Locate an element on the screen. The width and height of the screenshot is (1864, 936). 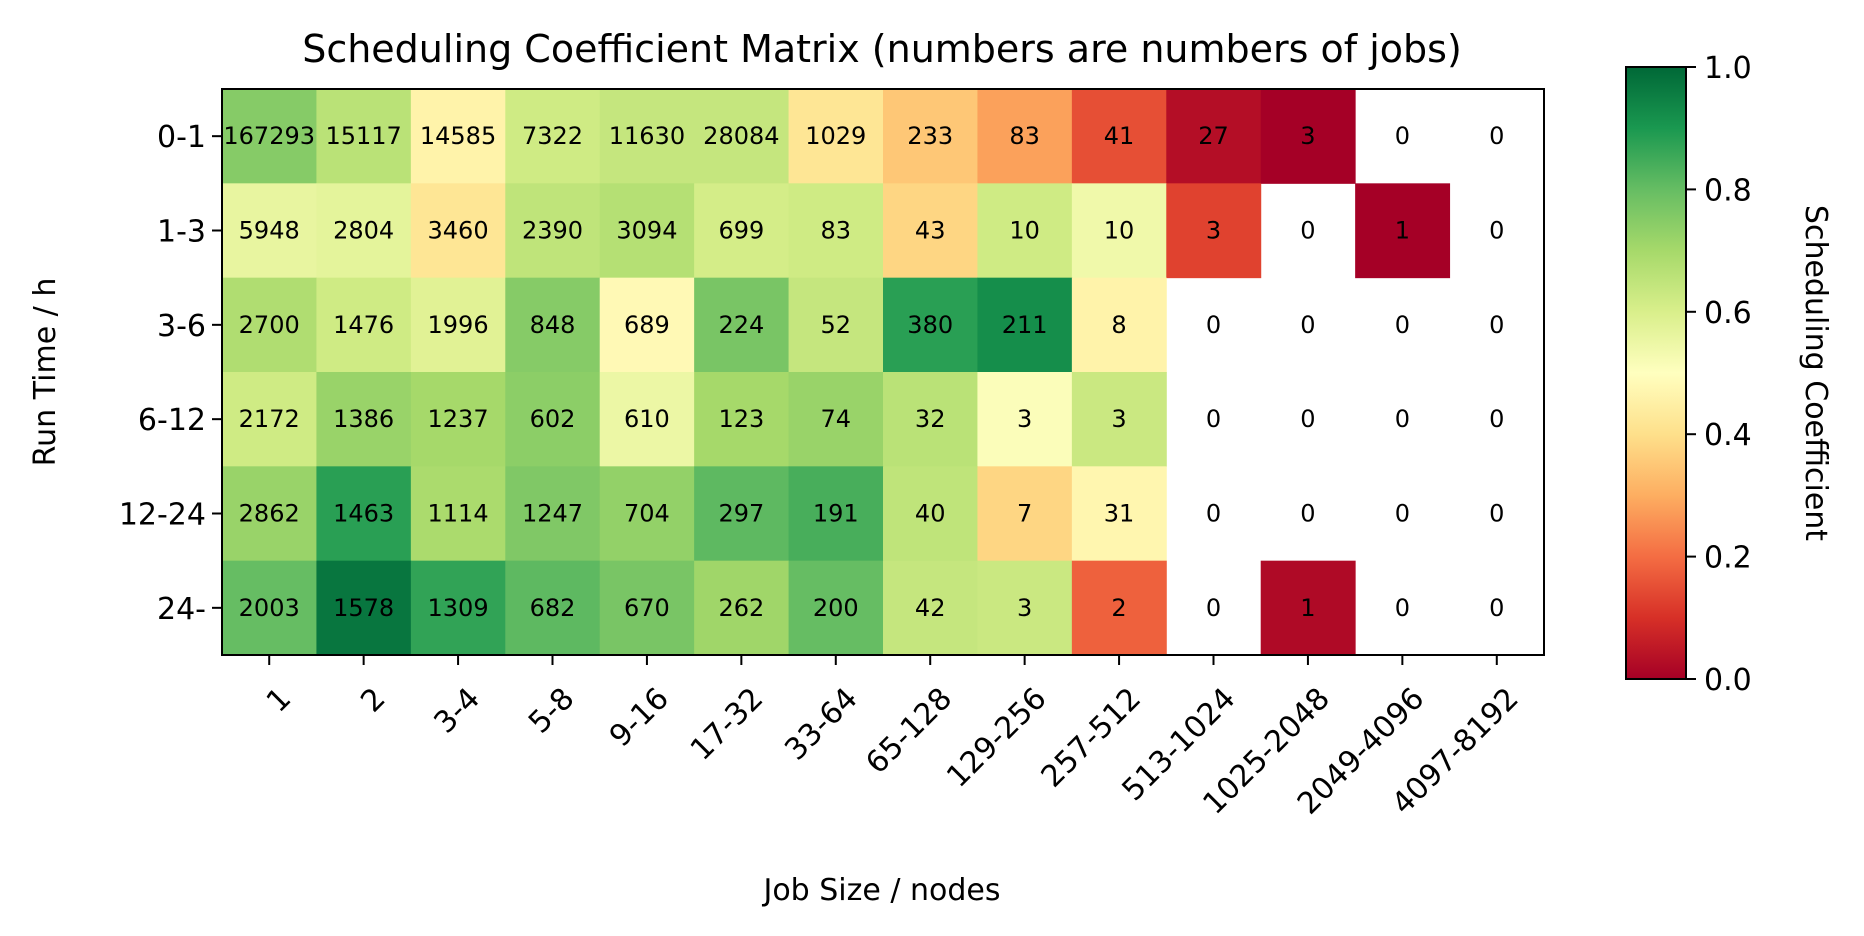
cell-value: 191 is located at coordinates (836, 514).